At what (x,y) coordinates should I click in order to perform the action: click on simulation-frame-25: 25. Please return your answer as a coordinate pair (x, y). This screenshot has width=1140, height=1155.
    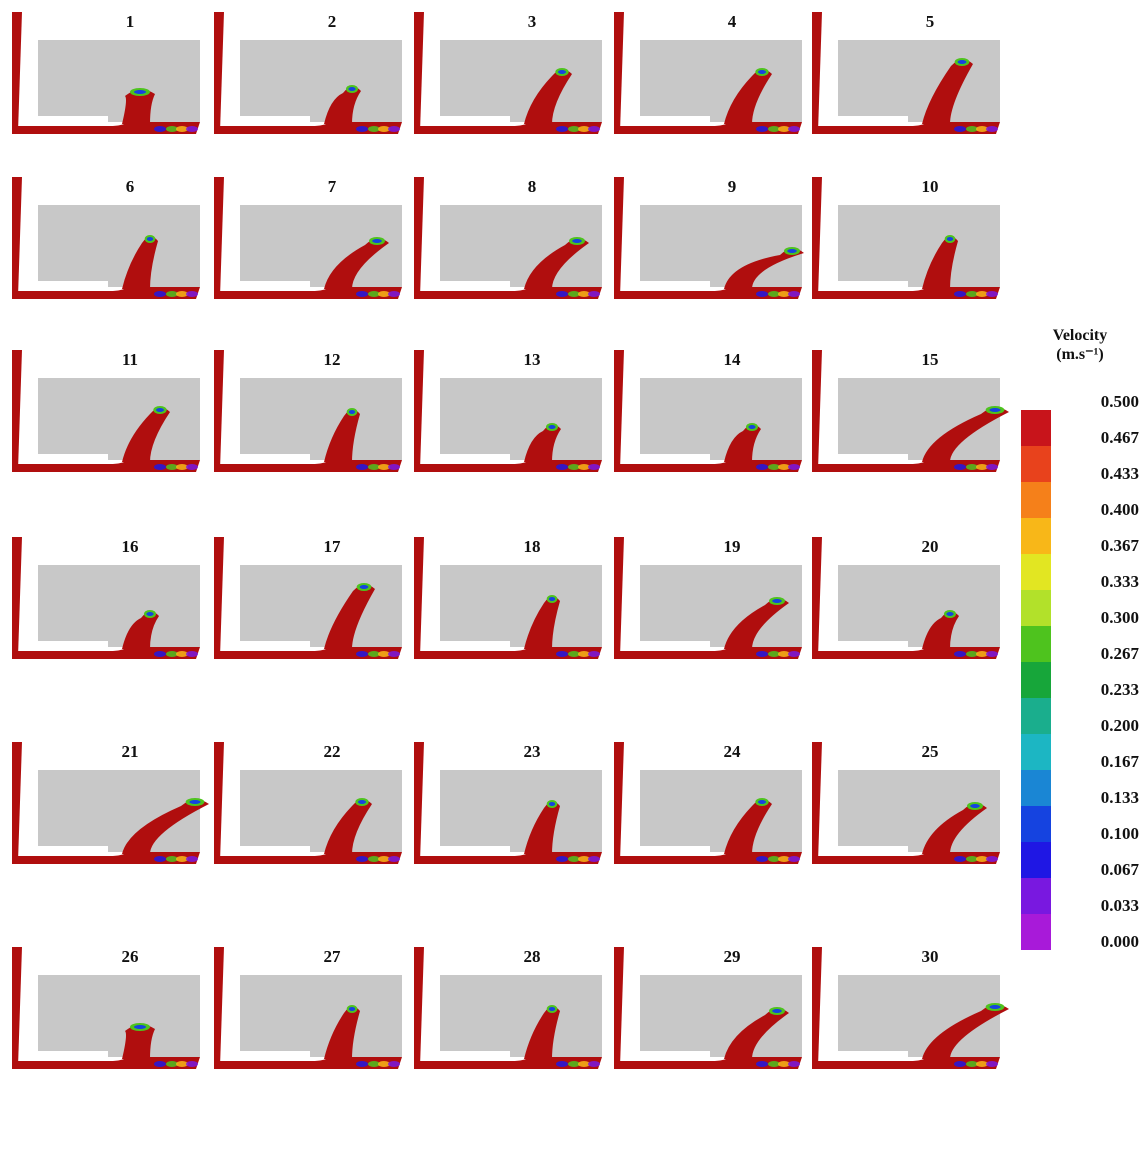
    Looking at the image, I should click on (910, 827).